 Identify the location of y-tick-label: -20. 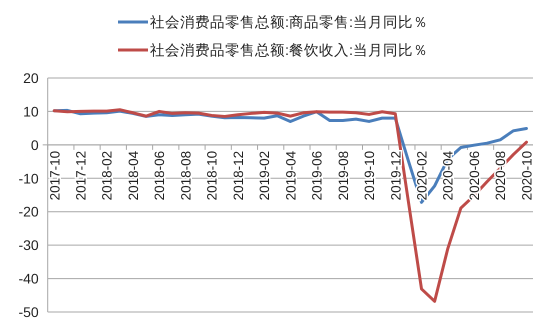
(28, 212).